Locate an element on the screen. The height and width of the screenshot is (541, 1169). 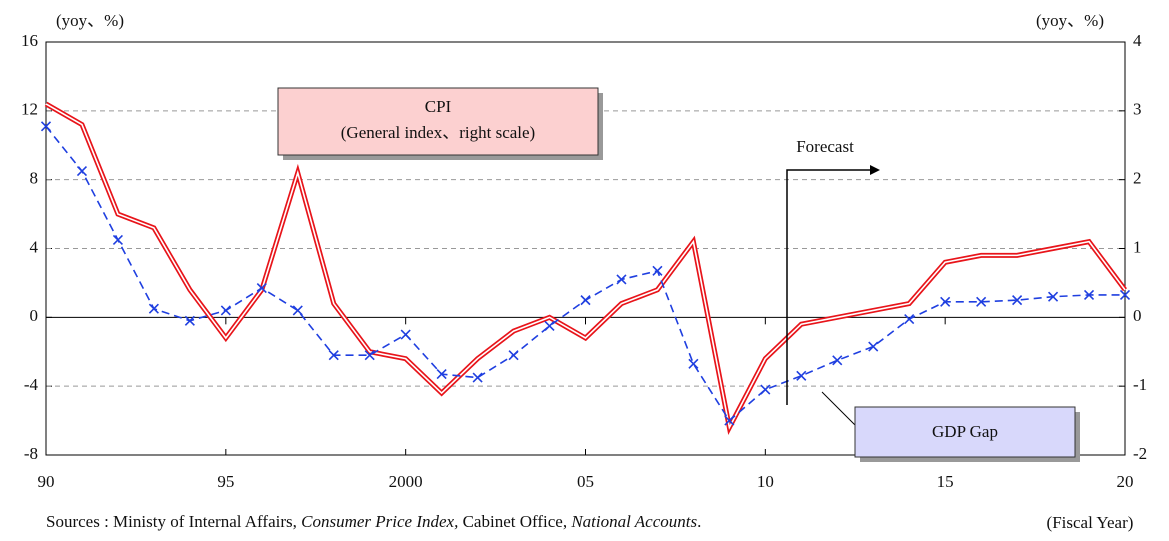
y-tick-label: -8 is located at coordinates (31, 453).